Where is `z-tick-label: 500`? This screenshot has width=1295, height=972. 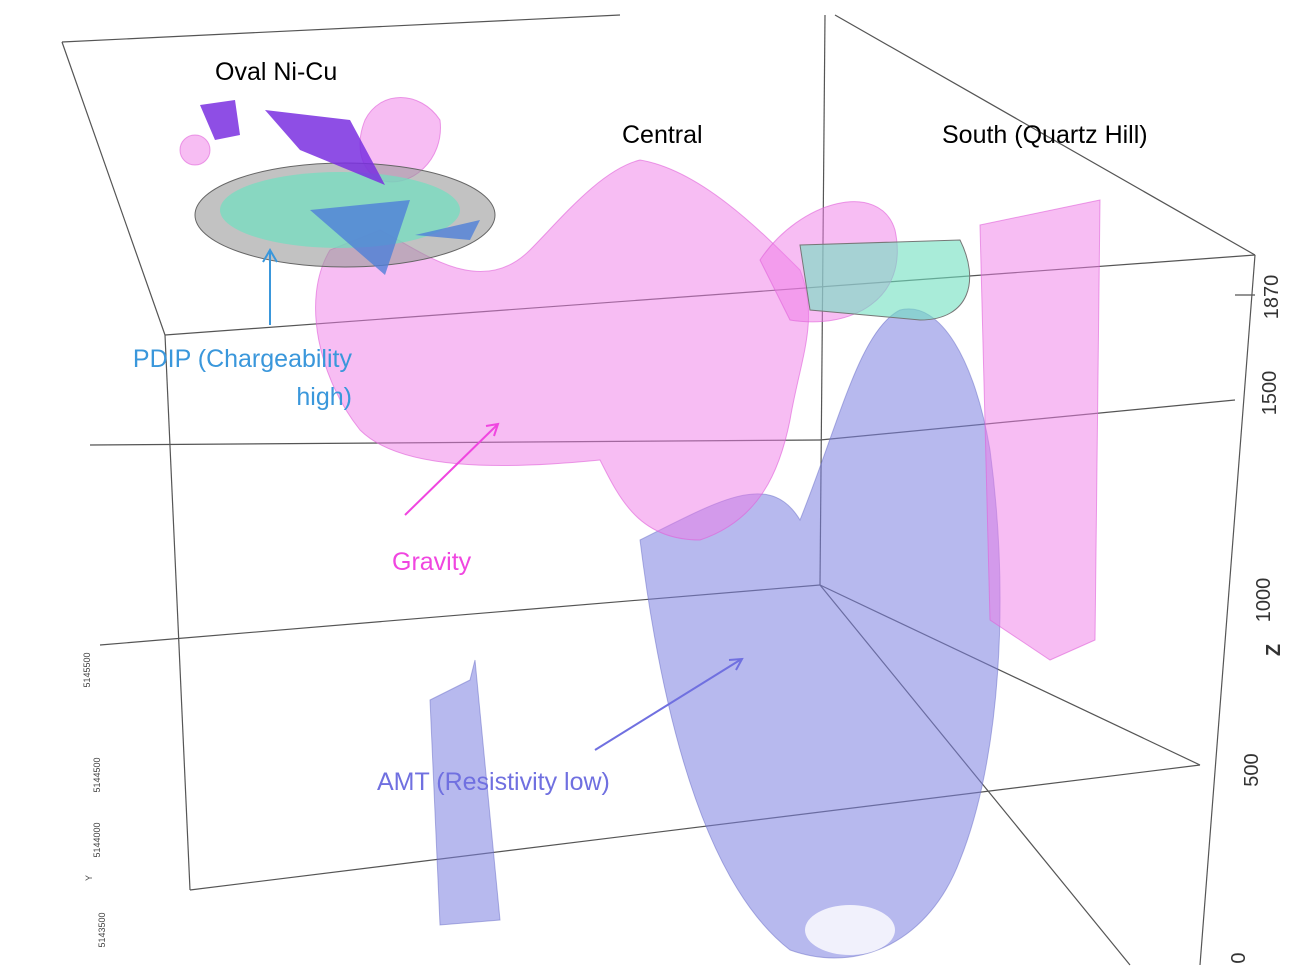 z-tick-label: 500 is located at coordinates (1252, 769).